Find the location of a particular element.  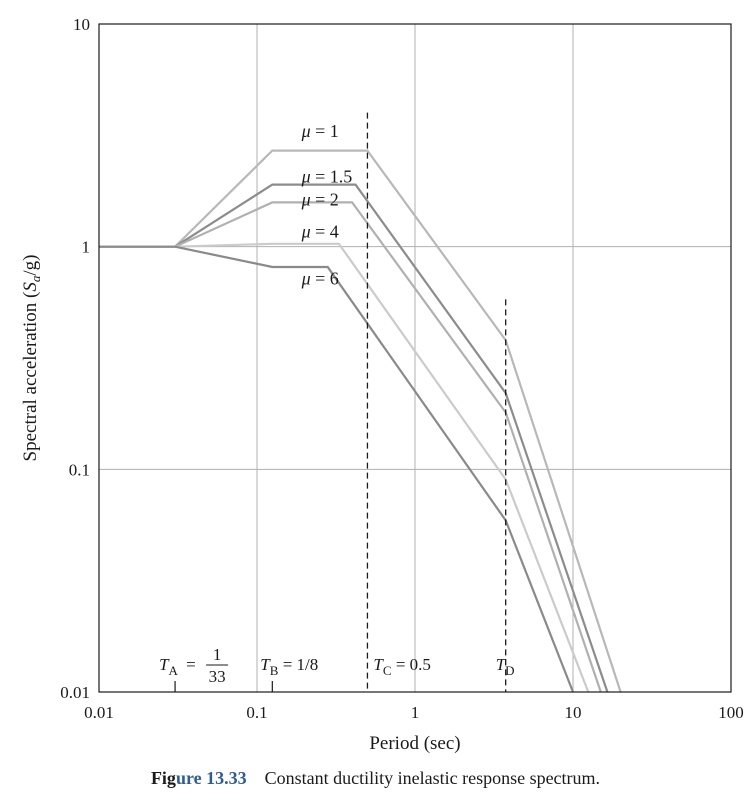

ta-numerator: 1 is located at coordinates (217, 654).